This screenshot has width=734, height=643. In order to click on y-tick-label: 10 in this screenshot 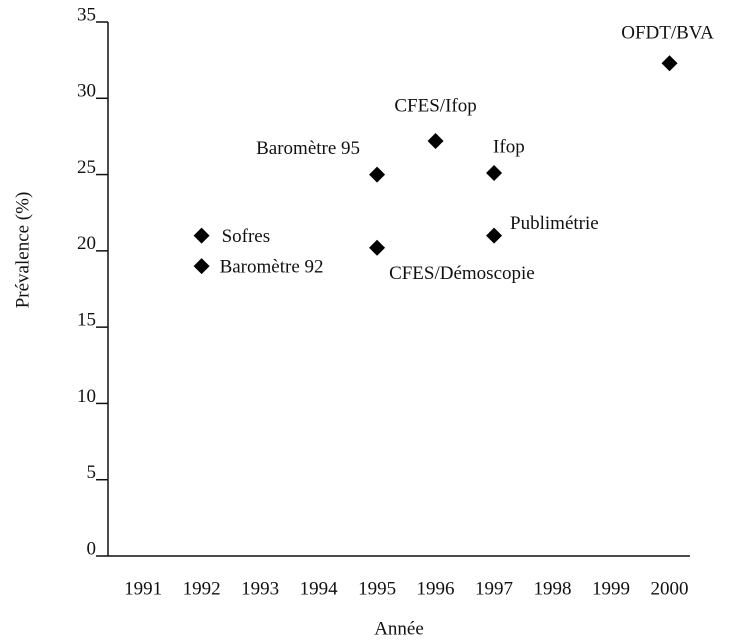, I will do `click(86, 396)`.